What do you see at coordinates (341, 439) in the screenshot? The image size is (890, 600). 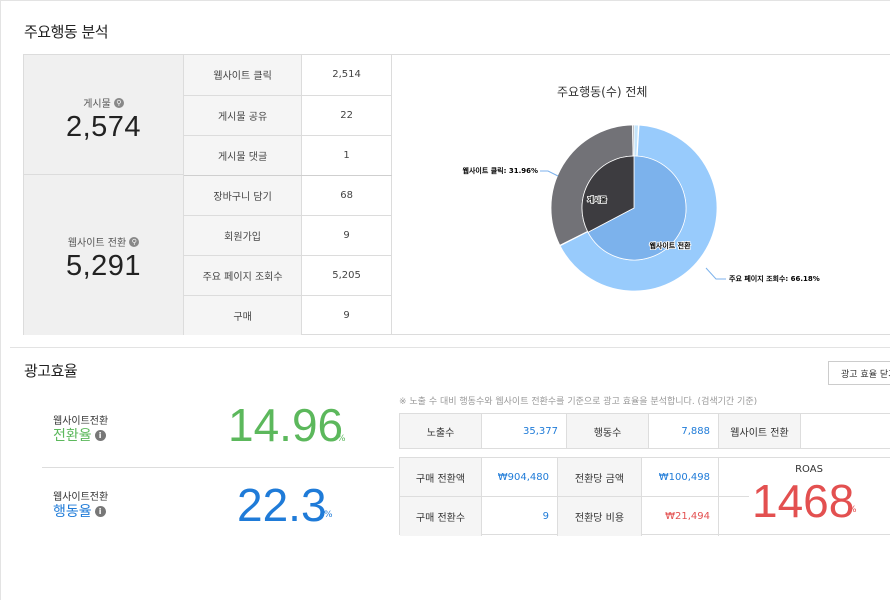 I see `conversion-rate-unit: %` at bounding box center [341, 439].